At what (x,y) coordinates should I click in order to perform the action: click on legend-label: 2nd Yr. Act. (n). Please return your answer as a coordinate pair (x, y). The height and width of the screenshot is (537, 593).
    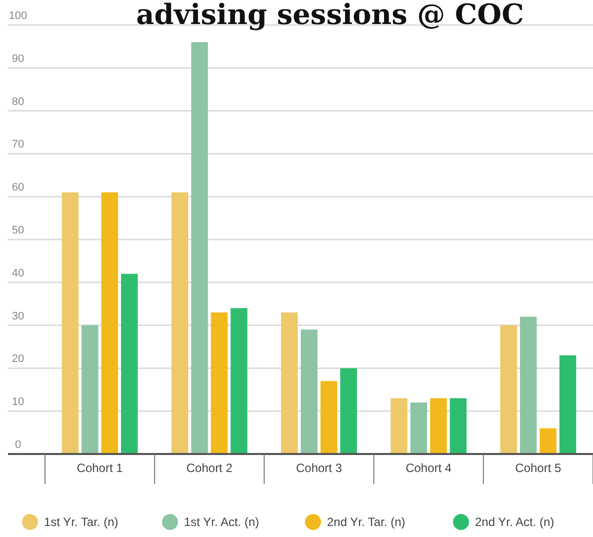
    Looking at the image, I should click on (514, 522).